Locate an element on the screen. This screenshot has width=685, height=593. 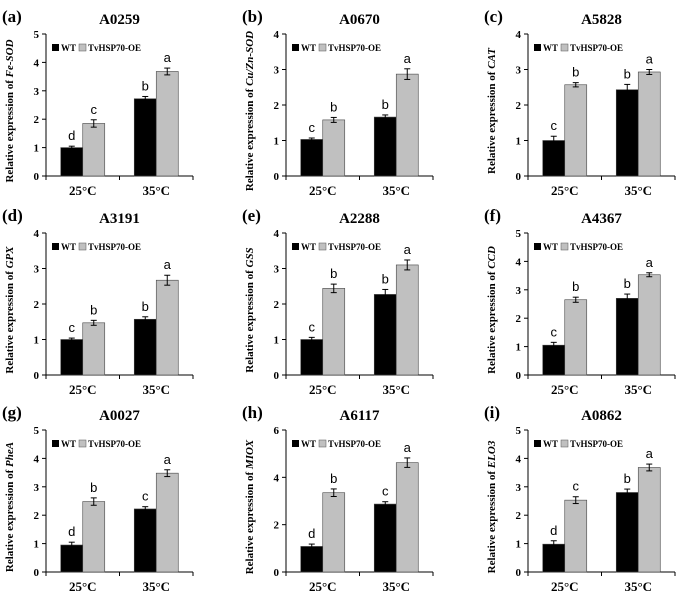
panel-label: (g) is located at coordinates (12, 412).